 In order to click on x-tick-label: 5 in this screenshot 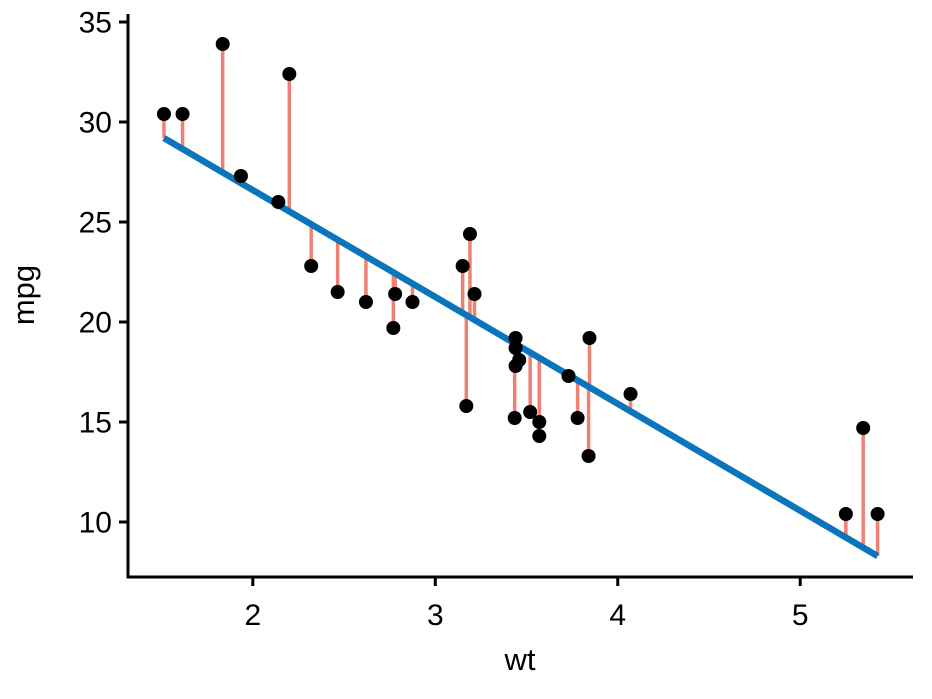, I will do `click(800, 615)`.